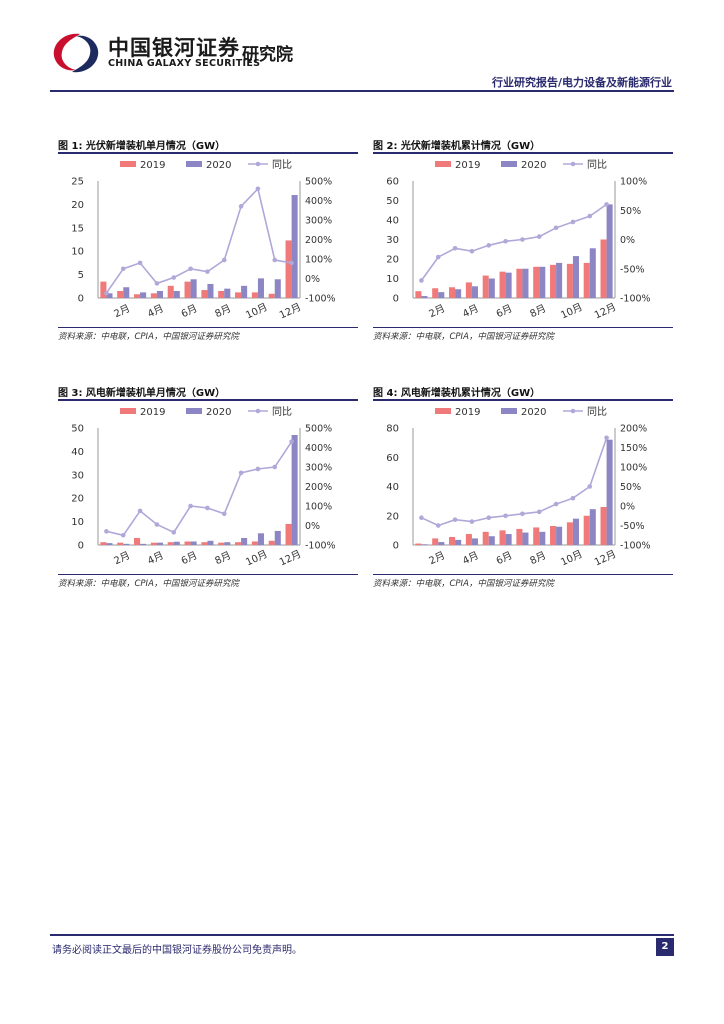  I want to click on yoy-line, so click(514, 242).